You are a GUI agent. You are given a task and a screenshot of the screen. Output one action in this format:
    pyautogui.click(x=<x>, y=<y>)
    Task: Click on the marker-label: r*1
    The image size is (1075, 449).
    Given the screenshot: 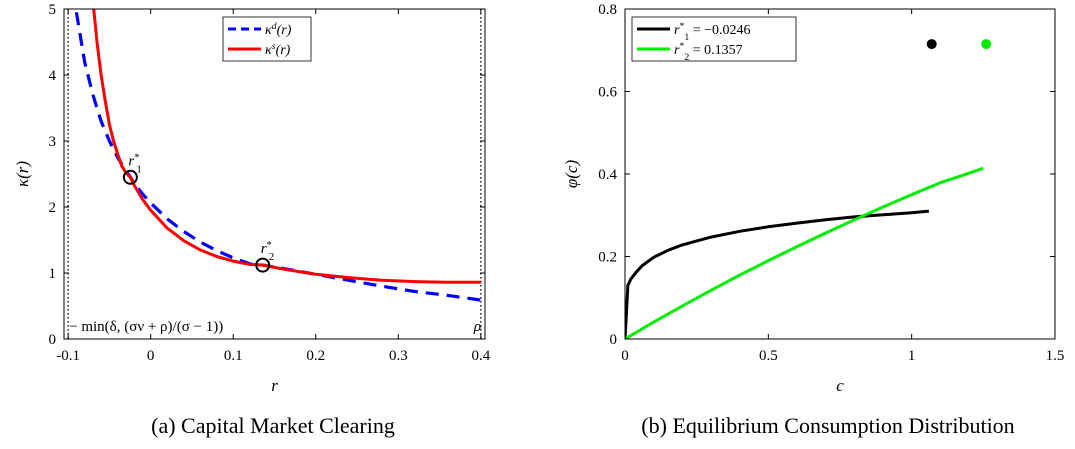 What is the action you would take?
    pyautogui.click(x=135, y=164)
    